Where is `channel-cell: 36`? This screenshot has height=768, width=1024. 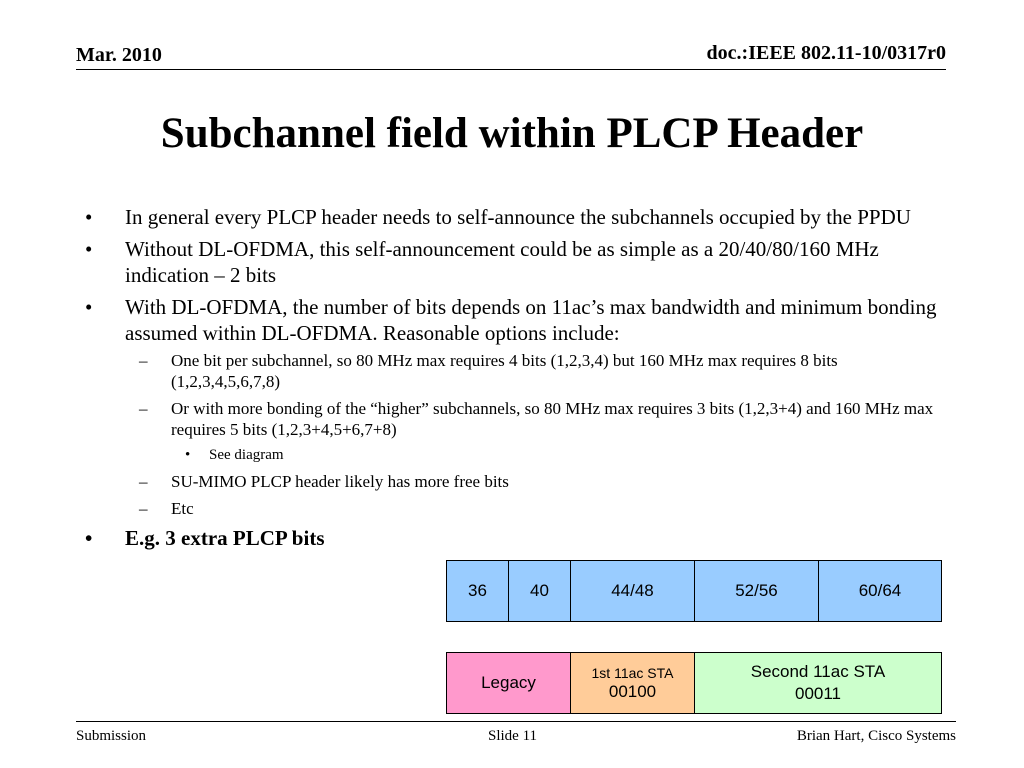
channel-cell: 36 is located at coordinates (477, 591).